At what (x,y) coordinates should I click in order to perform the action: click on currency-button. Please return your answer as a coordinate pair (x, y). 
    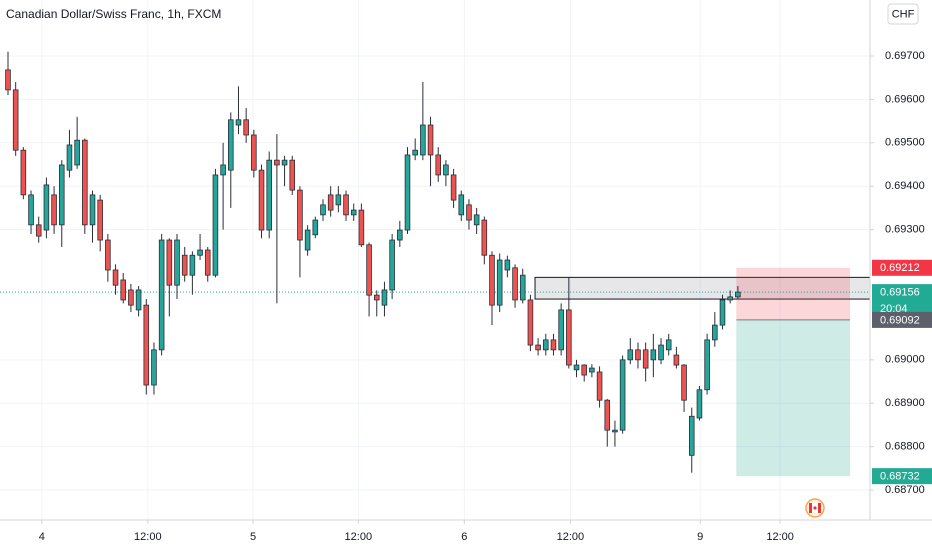
    Looking at the image, I should click on (903, 14).